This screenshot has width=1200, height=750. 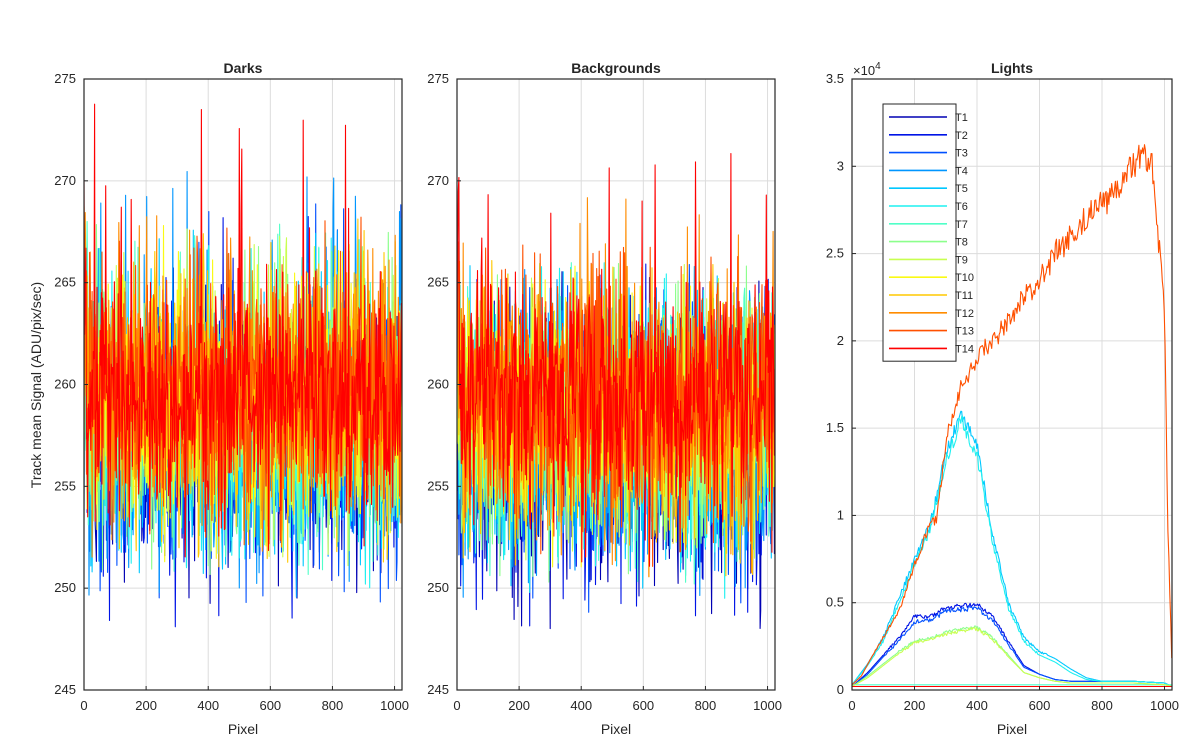 What do you see at coordinates (961, 118) in the screenshot?
I see `legend-label: T1` at bounding box center [961, 118].